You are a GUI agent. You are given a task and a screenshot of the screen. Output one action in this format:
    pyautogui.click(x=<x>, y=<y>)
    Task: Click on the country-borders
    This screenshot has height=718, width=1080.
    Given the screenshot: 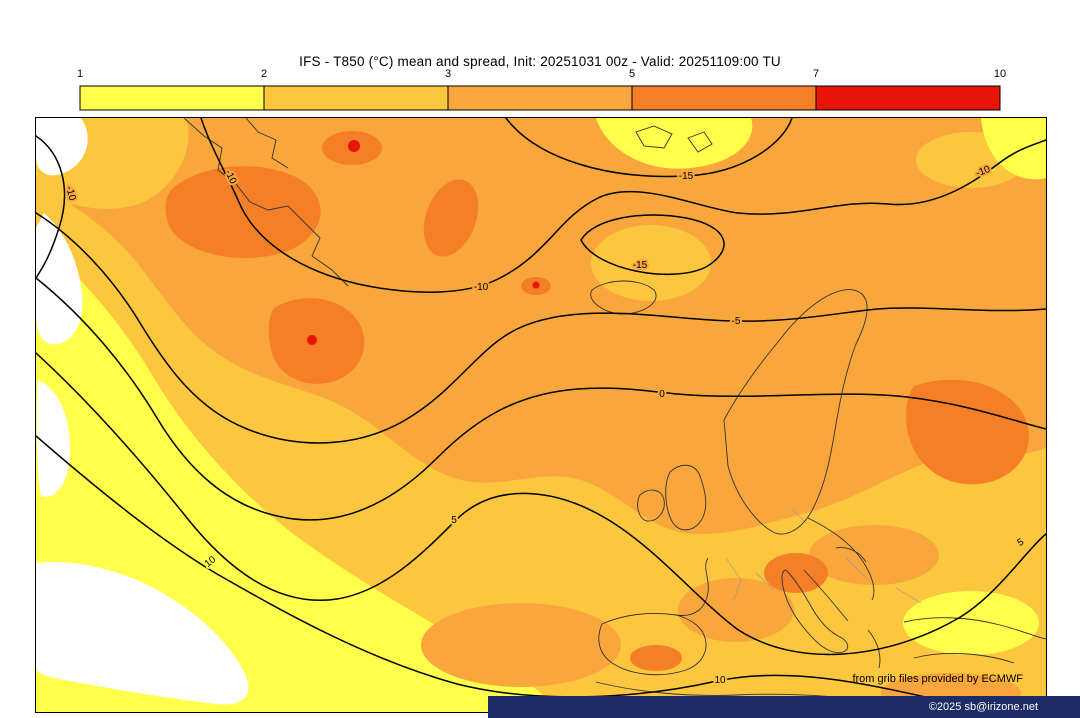 What is the action you would take?
    pyautogui.click(x=823, y=555)
    